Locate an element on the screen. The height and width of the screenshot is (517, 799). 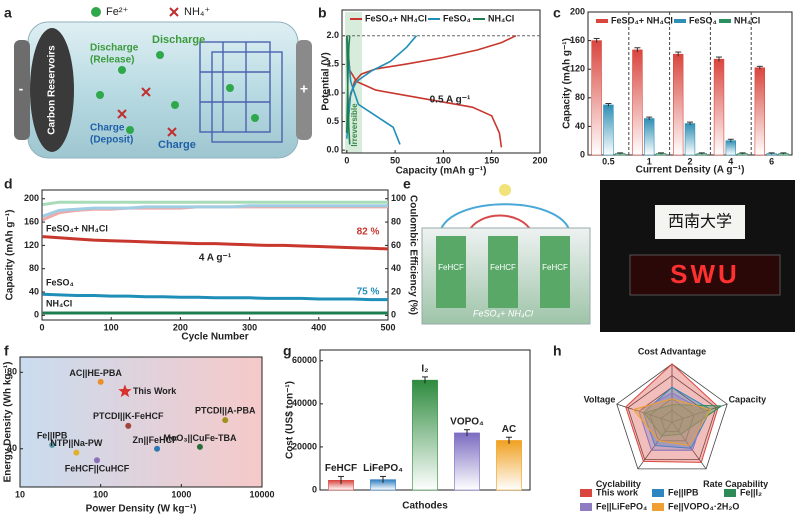
y-tick-label: 0 is located at coordinates (582, 154).